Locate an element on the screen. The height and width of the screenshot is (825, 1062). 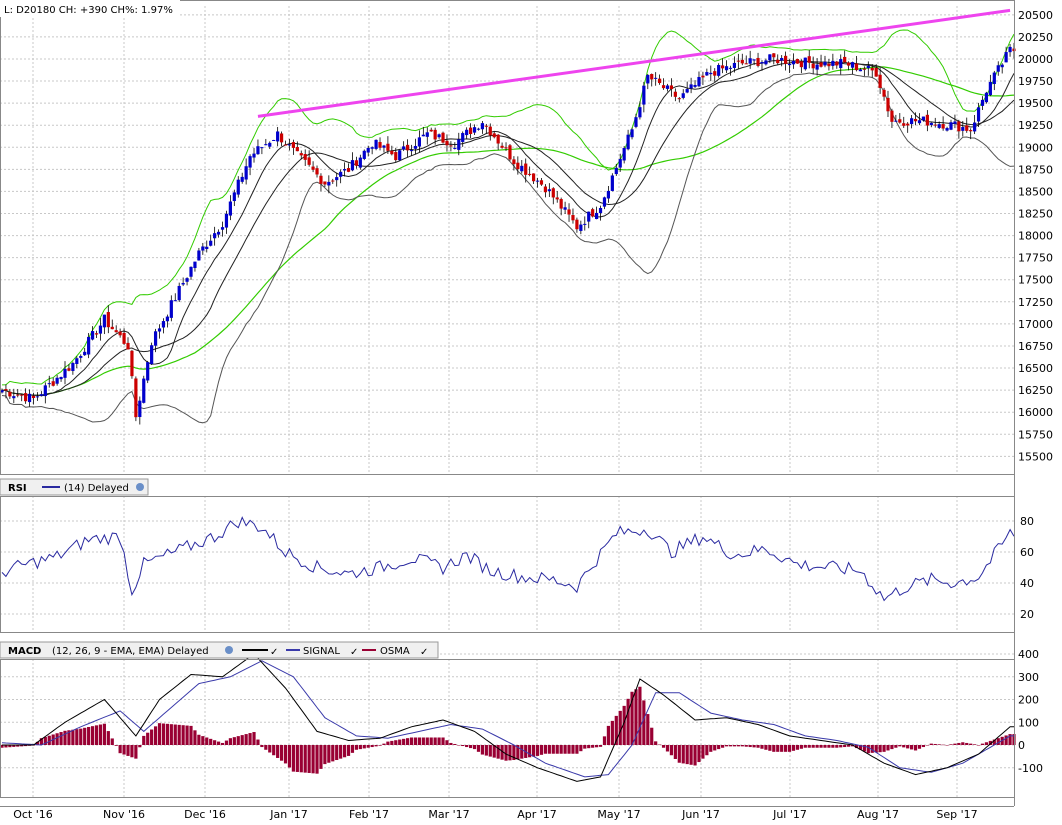
y-tick-label: 16250 is located at coordinates (1035, 390).